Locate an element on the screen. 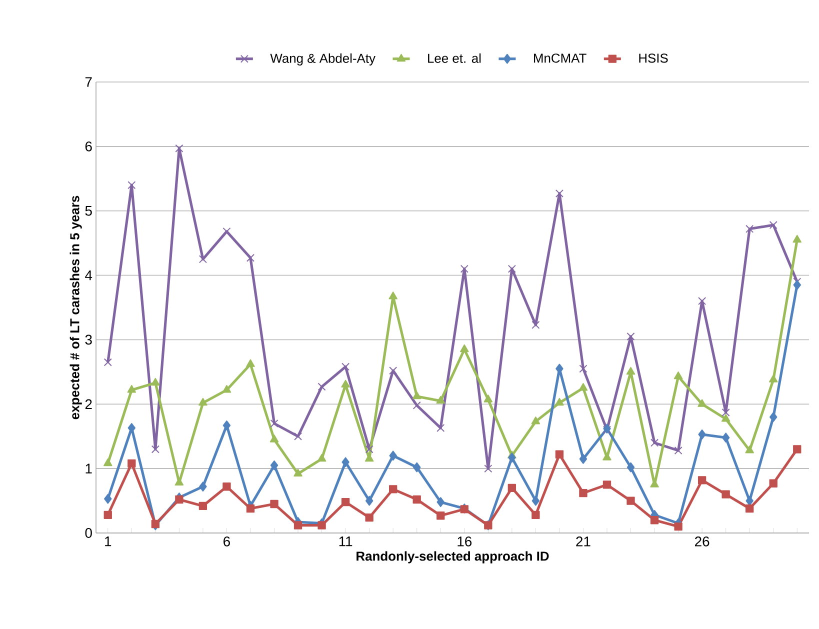 This screenshot has width=819, height=629. y-tick-label: 4 is located at coordinates (88, 275).